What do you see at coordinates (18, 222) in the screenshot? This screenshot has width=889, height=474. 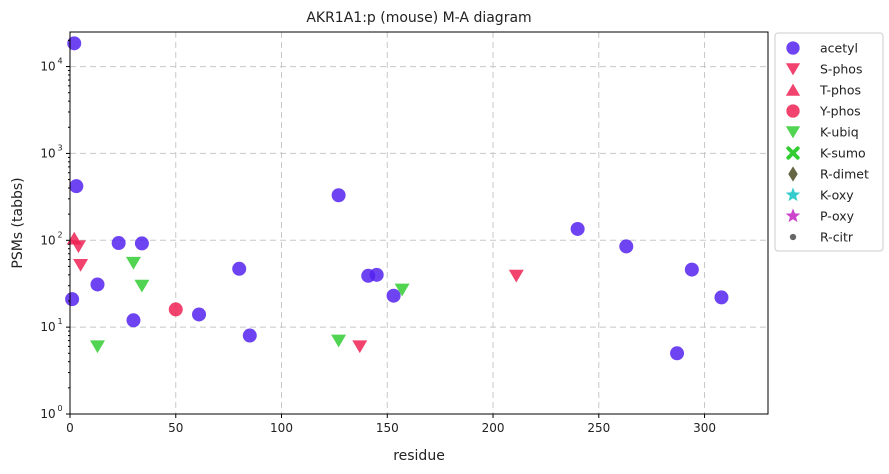 I see `y-axis-label: PSMs (tabbs)` at bounding box center [18, 222].